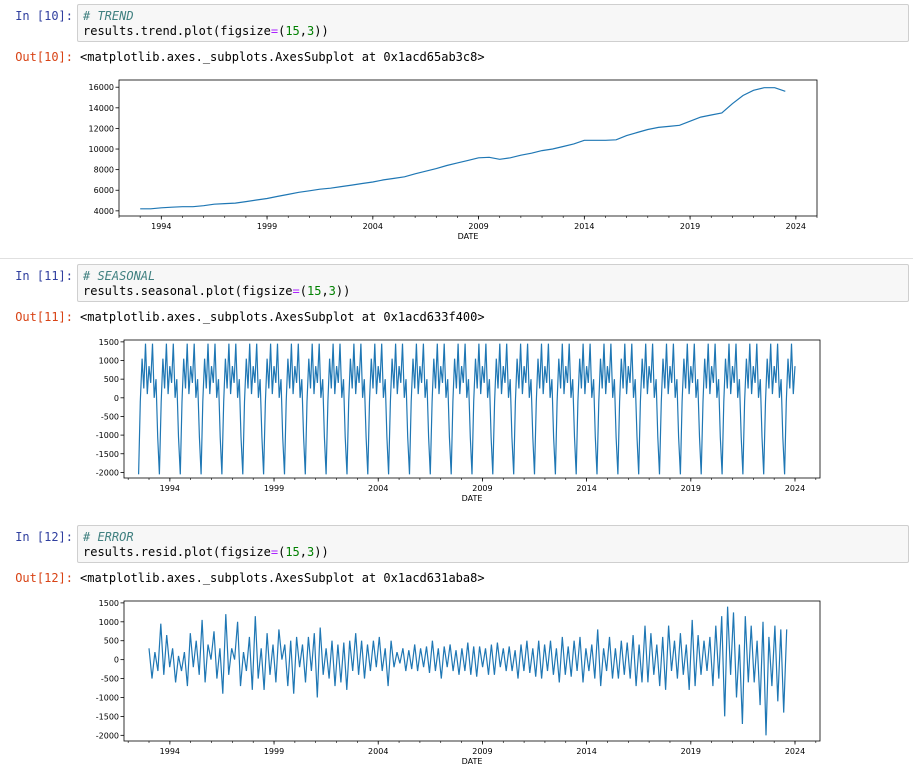 The image size is (913, 781). Describe the element at coordinates (44, 317) in the screenshot. I see `out-prompt: Out[11]:` at that location.